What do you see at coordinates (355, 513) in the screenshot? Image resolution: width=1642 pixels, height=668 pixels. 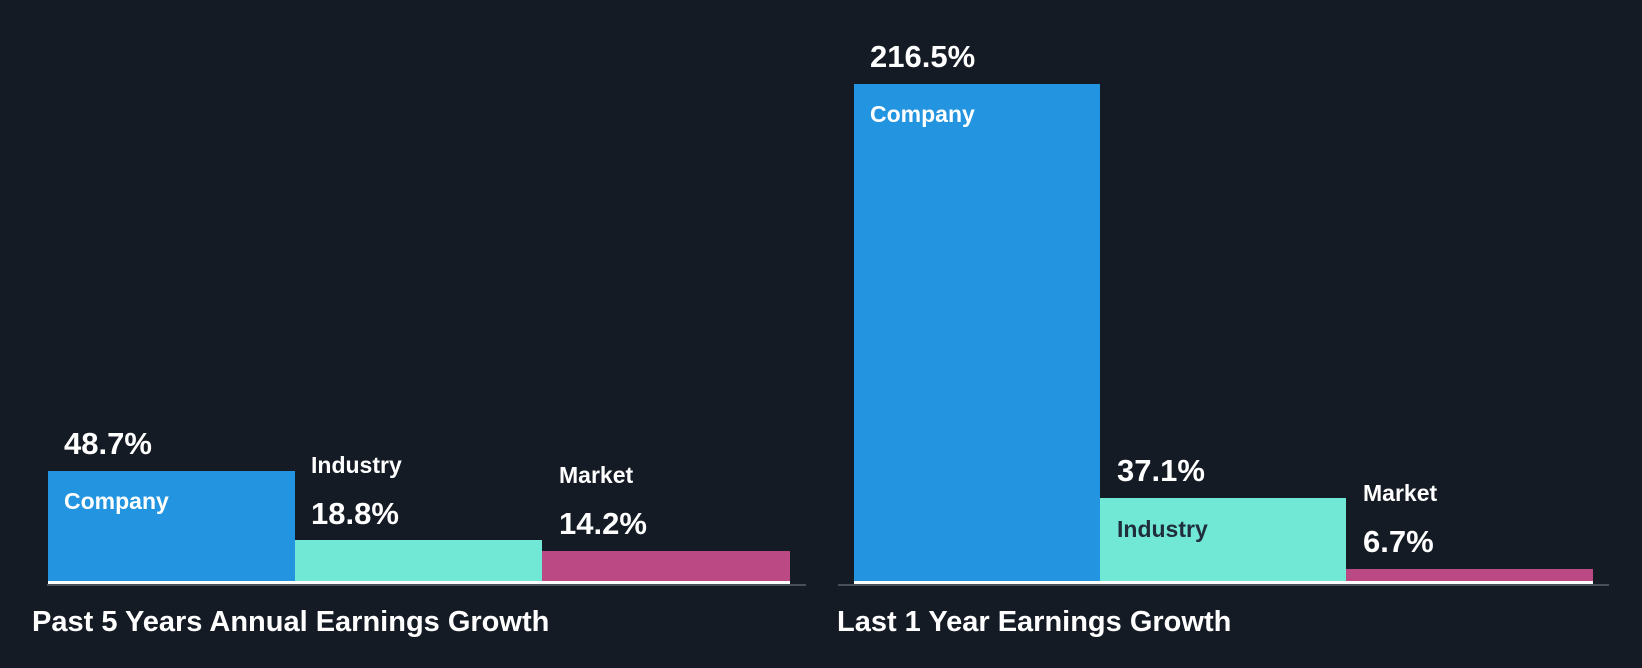 I see `industry-value: 18.8%` at bounding box center [355, 513].